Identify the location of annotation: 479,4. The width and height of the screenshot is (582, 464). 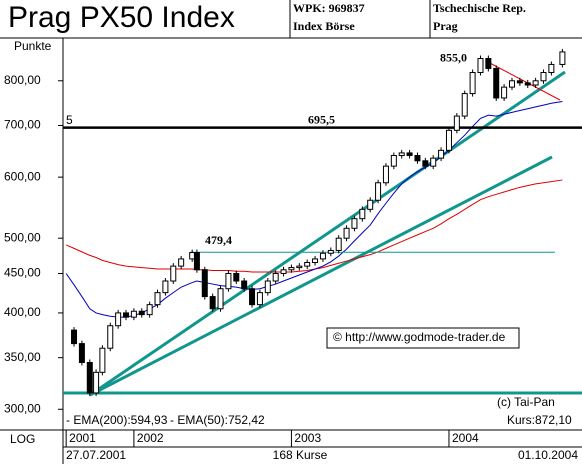
(218, 240).